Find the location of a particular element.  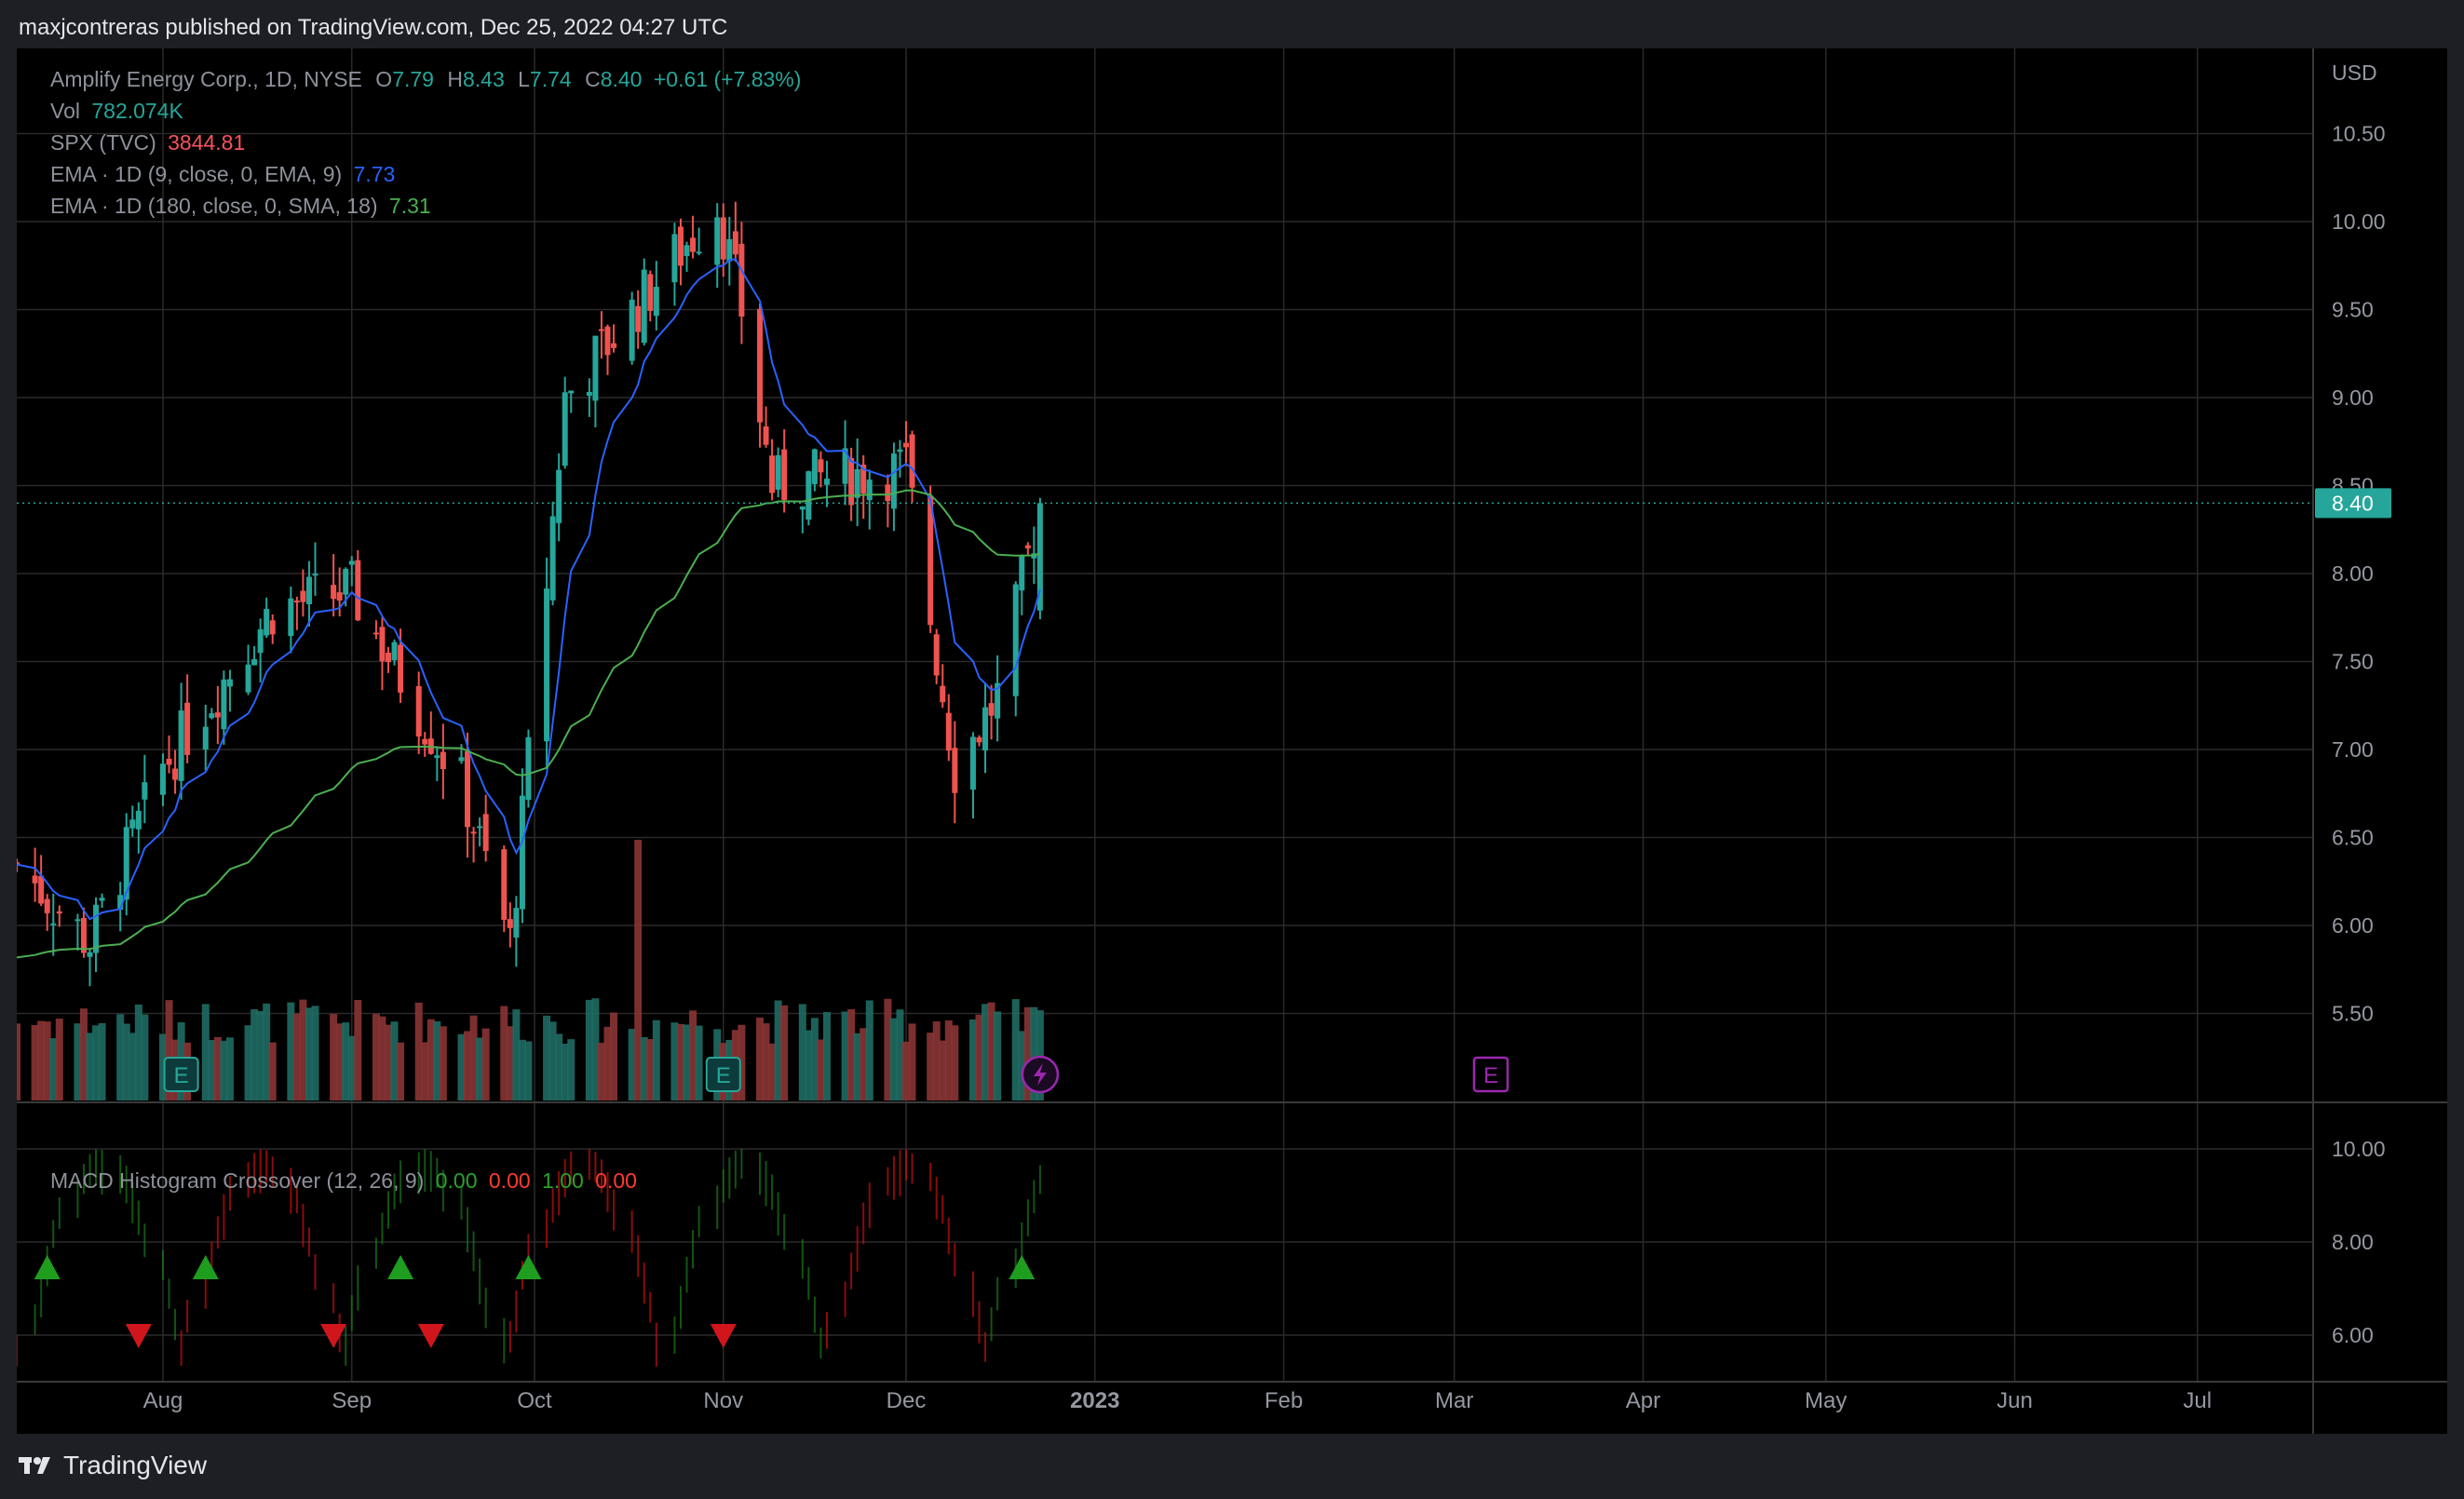

volume-value: 782.074K is located at coordinates (137, 111).